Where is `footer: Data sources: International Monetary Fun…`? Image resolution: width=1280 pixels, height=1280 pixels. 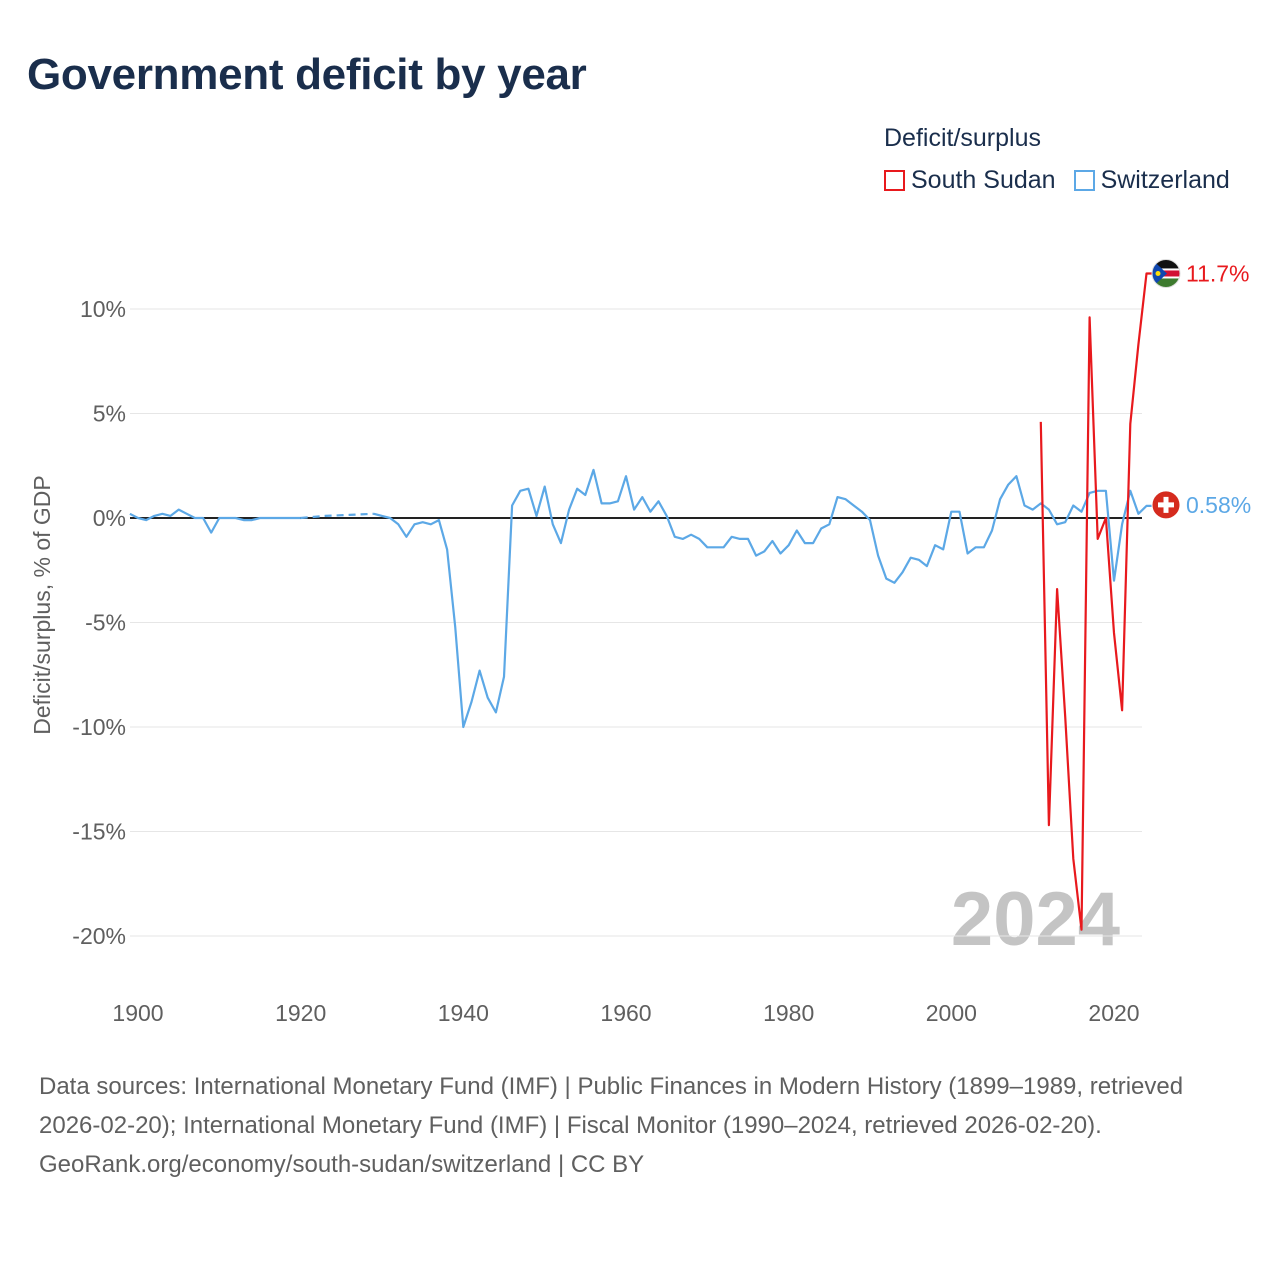 footer: Data sources: International Monetary Fun… is located at coordinates (639, 1125).